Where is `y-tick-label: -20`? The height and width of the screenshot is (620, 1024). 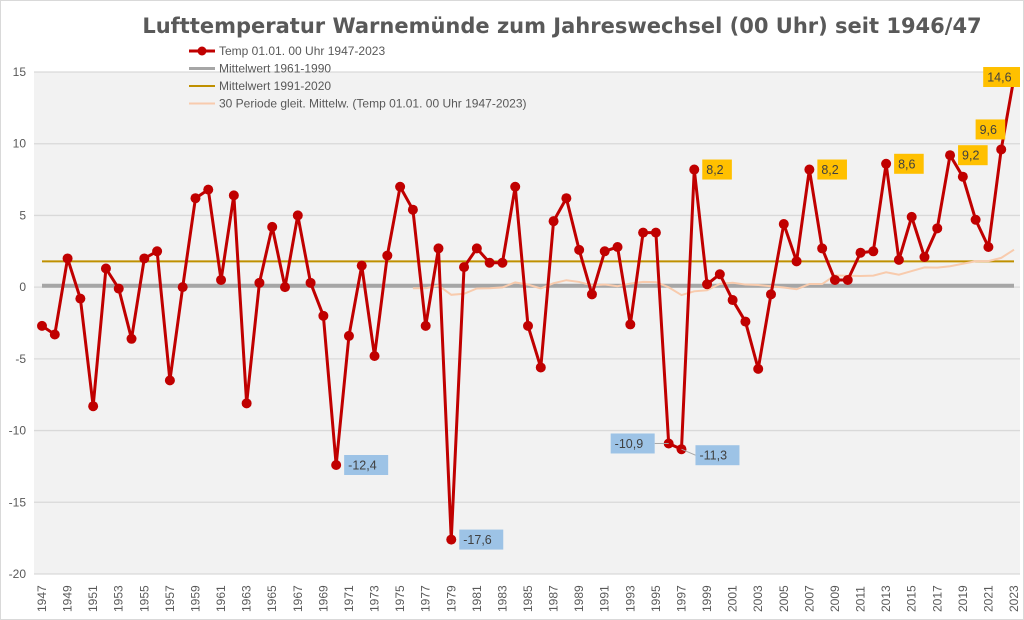
y-tick-label: -20 is located at coordinates (18, 574).